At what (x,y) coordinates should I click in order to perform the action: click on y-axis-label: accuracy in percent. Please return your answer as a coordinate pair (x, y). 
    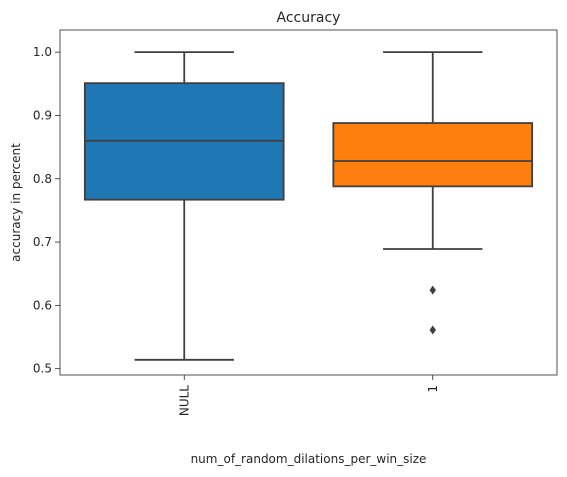
    Looking at the image, I should click on (16, 202).